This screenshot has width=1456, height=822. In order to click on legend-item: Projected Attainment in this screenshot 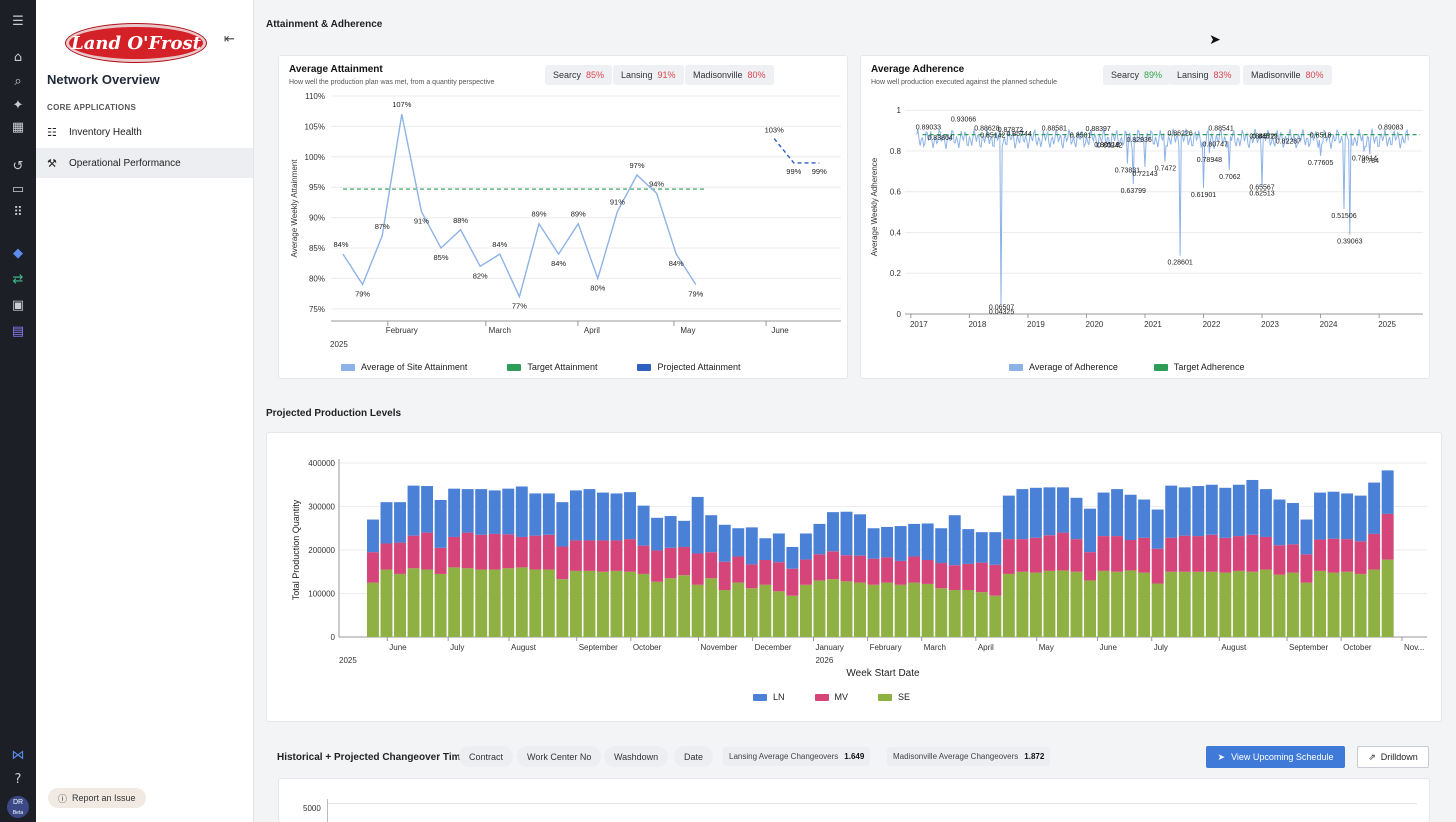, I will do `click(689, 367)`.